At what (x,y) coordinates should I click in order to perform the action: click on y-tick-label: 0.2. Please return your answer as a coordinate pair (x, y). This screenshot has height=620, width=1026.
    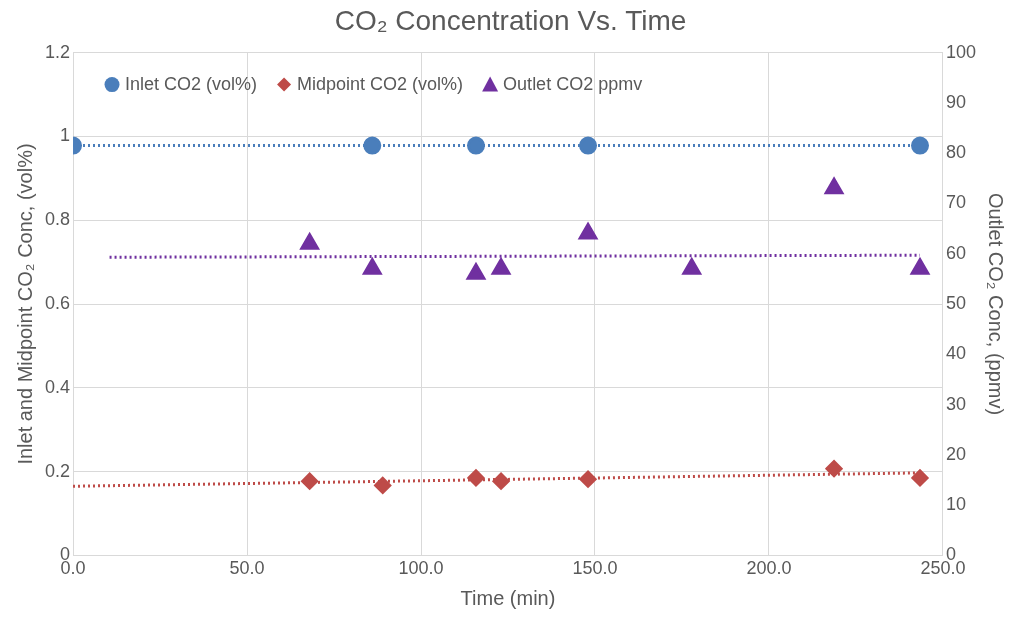
    Looking at the image, I should click on (57, 470).